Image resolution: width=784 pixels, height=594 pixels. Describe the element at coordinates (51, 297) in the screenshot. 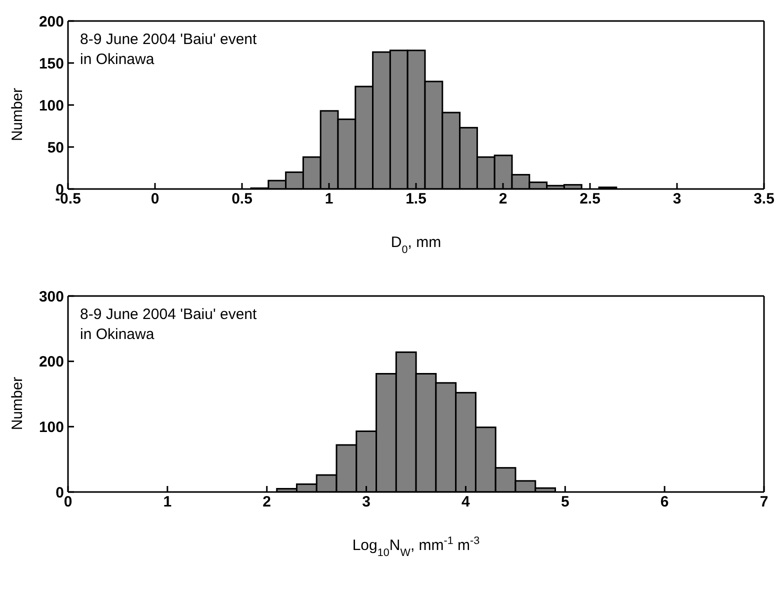

I see `y-tick-label: 300` at that location.